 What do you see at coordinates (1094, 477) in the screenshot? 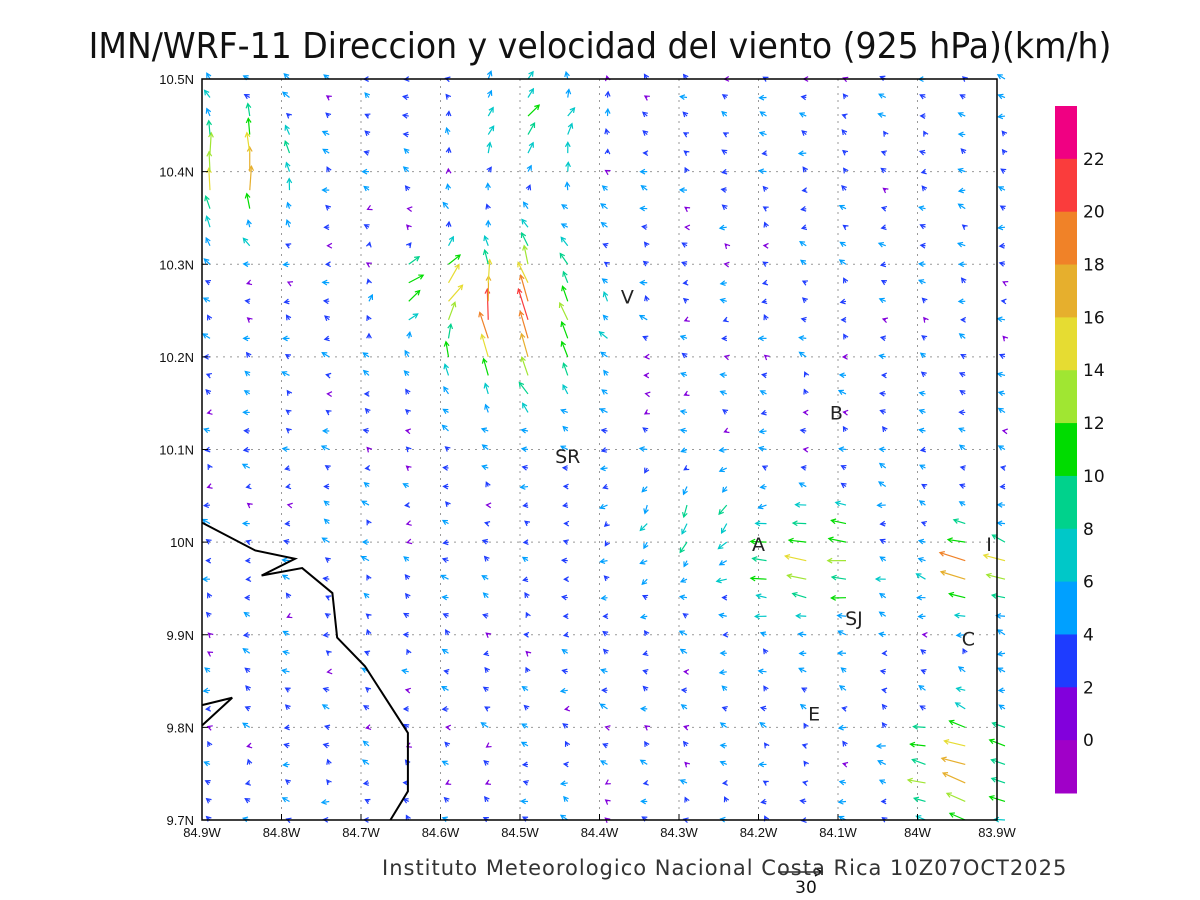
I see `colorbar-label: 10` at bounding box center [1094, 477].